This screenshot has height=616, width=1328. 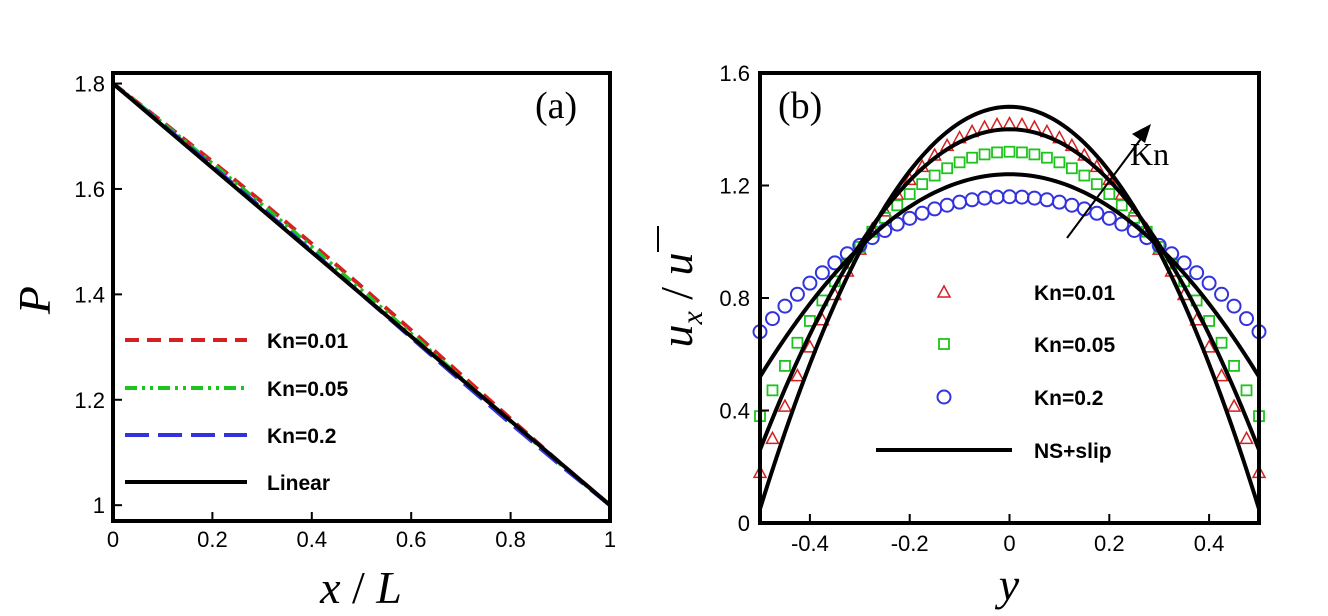 I want to click on panel-a-xlabel-slash: /, so click(x=359, y=587).